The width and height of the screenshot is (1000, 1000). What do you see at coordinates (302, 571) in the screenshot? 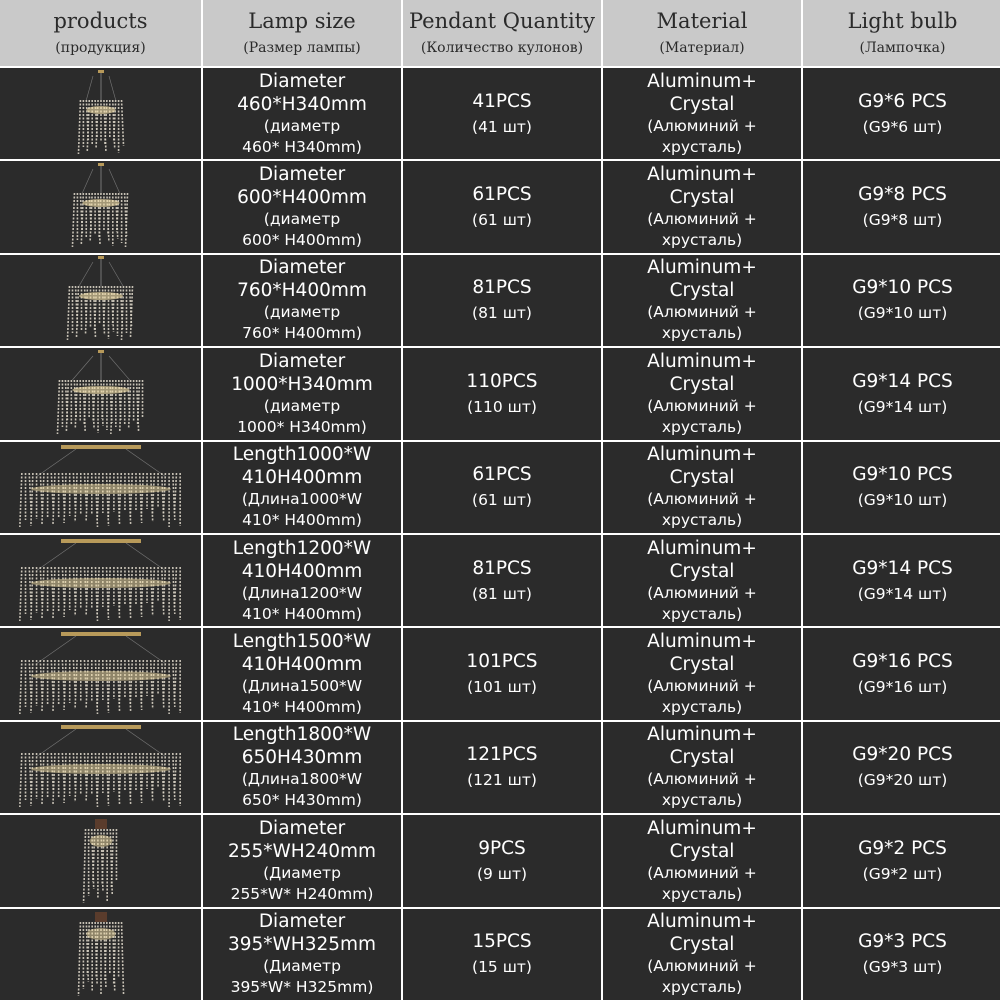
I see `lamp-size-line: 410H400mm` at bounding box center [302, 571].